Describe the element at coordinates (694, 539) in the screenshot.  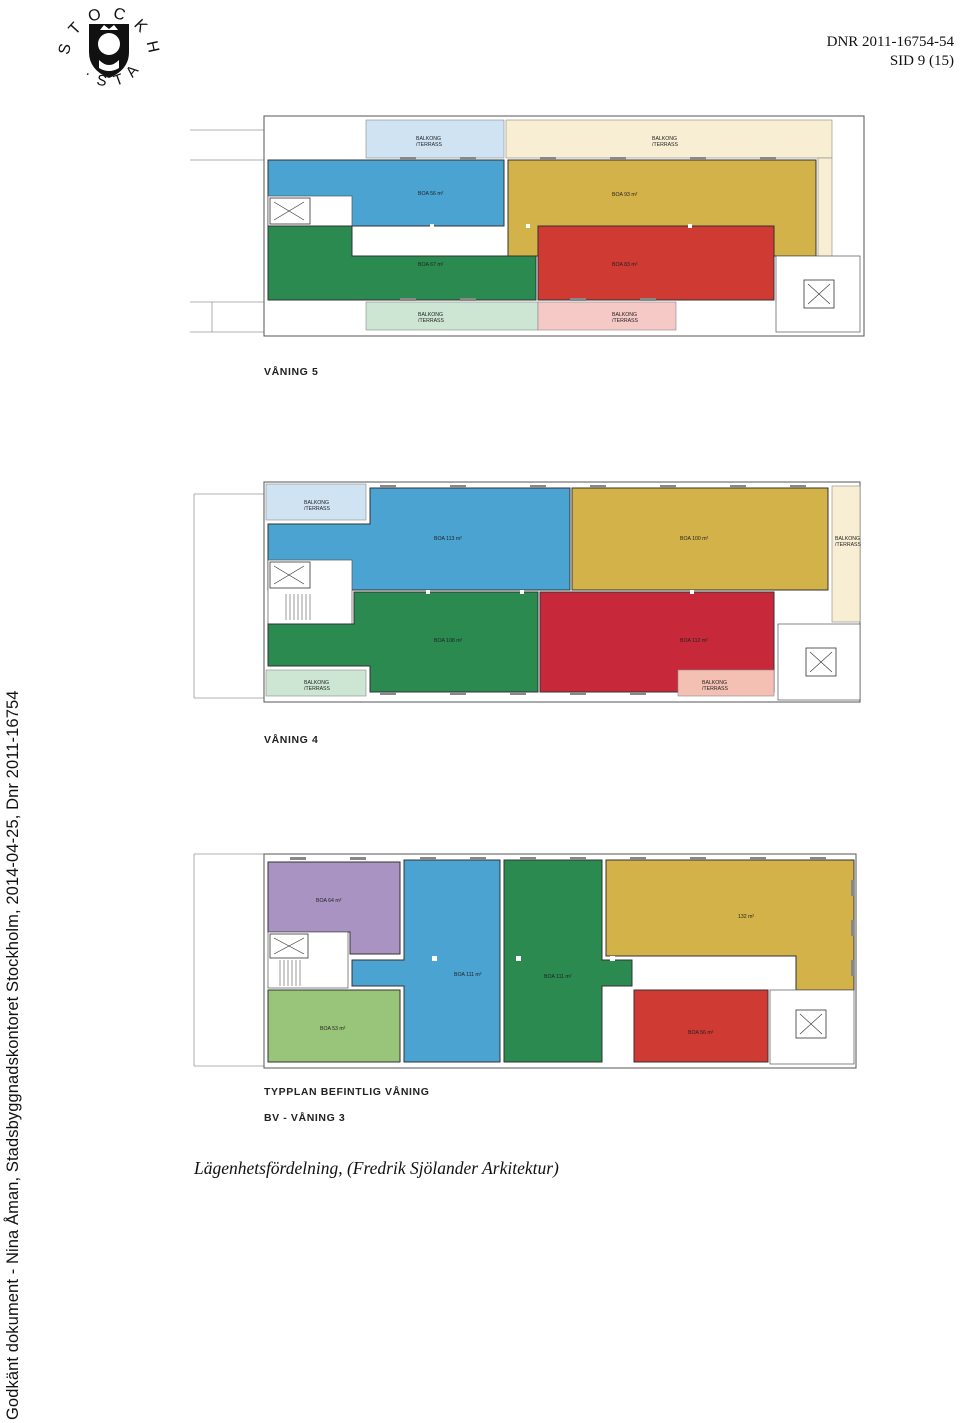
I see `apartment-yellow-label: BOA 100 m²` at that location.